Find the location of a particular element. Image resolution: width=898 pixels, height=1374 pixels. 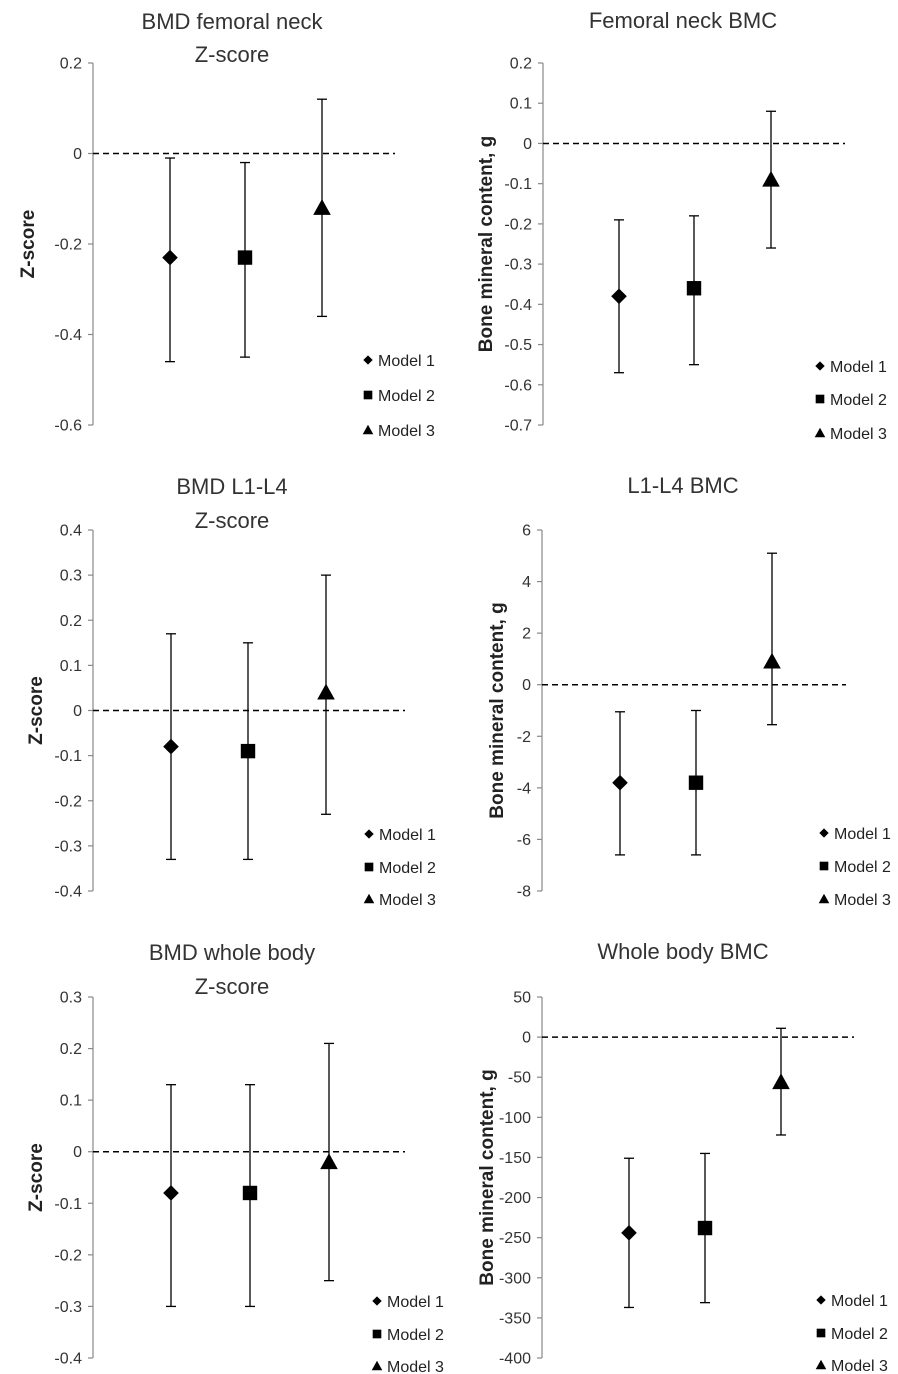

y-tick-label: -100 is located at coordinates (515, 1118).